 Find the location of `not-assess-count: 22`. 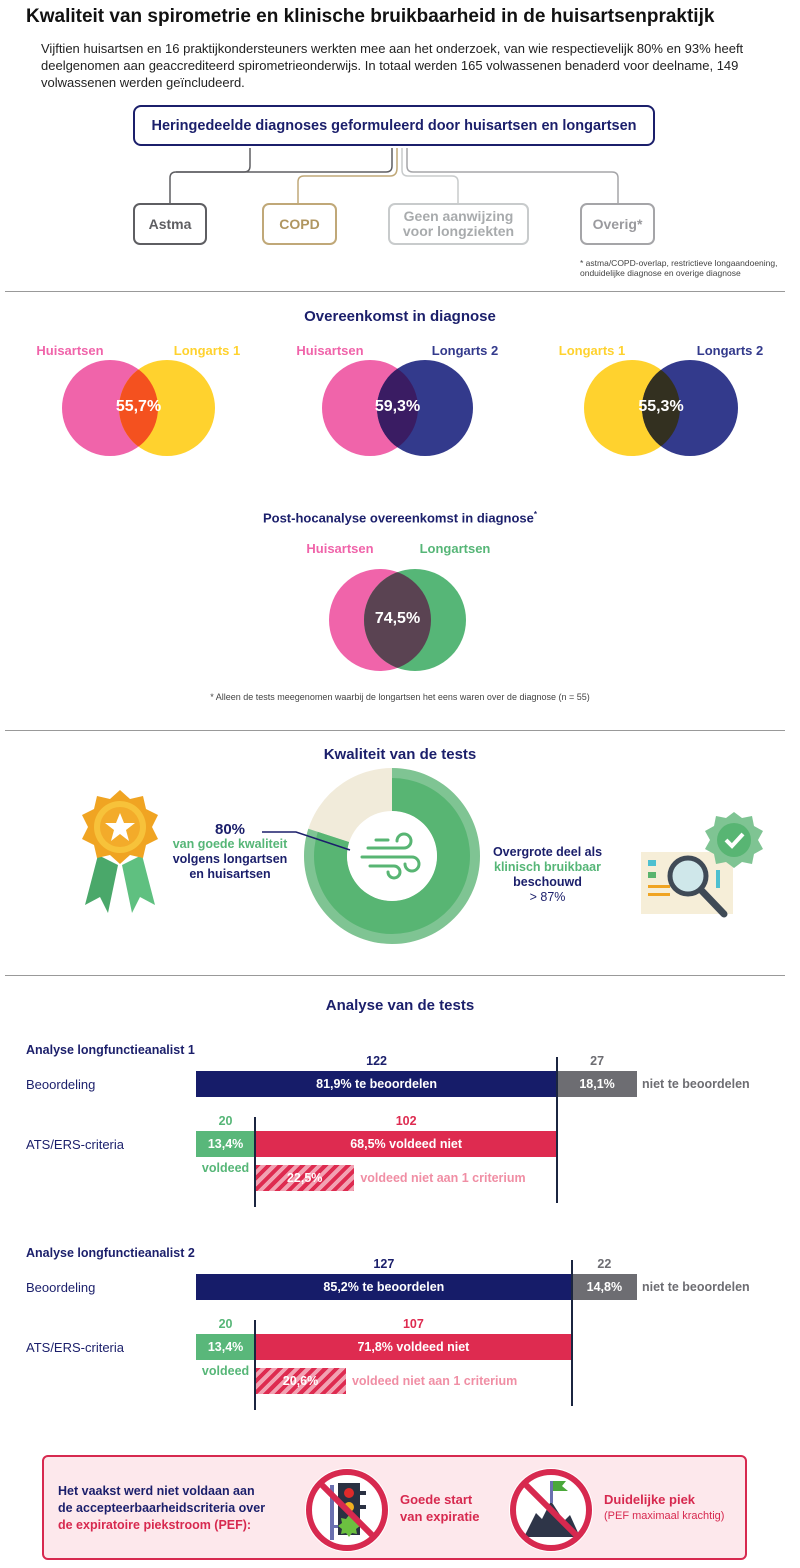

not-assess-count: 22 is located at coordinates (604, 1264).